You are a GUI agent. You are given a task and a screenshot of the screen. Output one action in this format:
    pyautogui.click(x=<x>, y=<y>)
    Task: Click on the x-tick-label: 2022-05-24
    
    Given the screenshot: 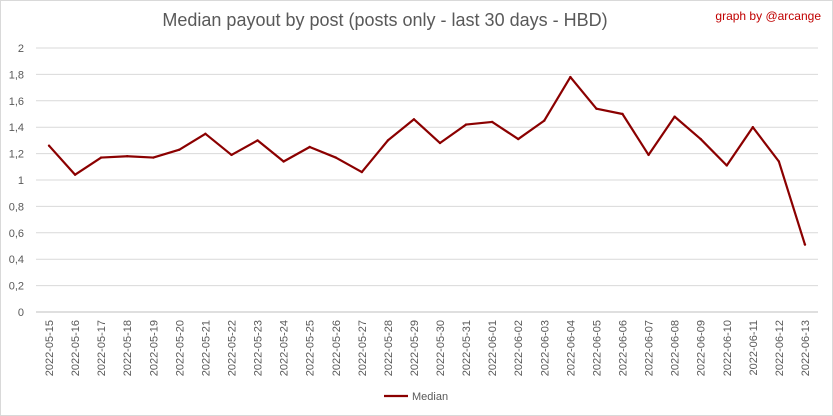 What is the action you would take?
    pyautogui.click(x=285, y=348)
    